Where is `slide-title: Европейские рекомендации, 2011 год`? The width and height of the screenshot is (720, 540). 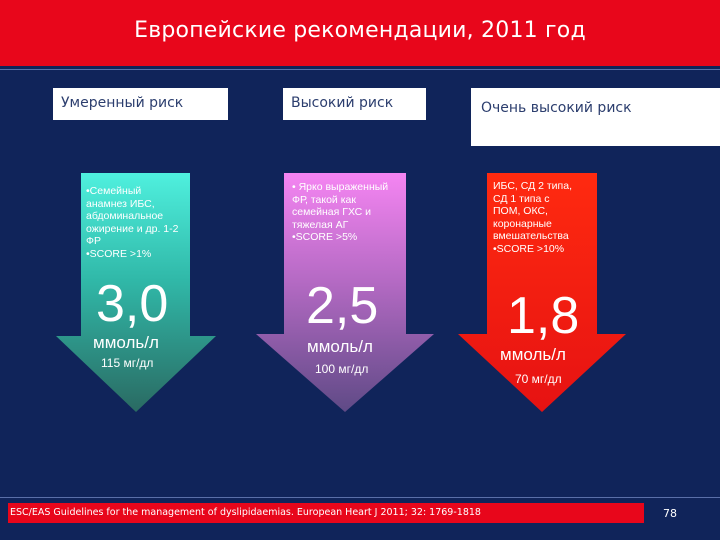 slide-title: Европейские рекомендации, 2011 год is located at coordinates (360, 30).